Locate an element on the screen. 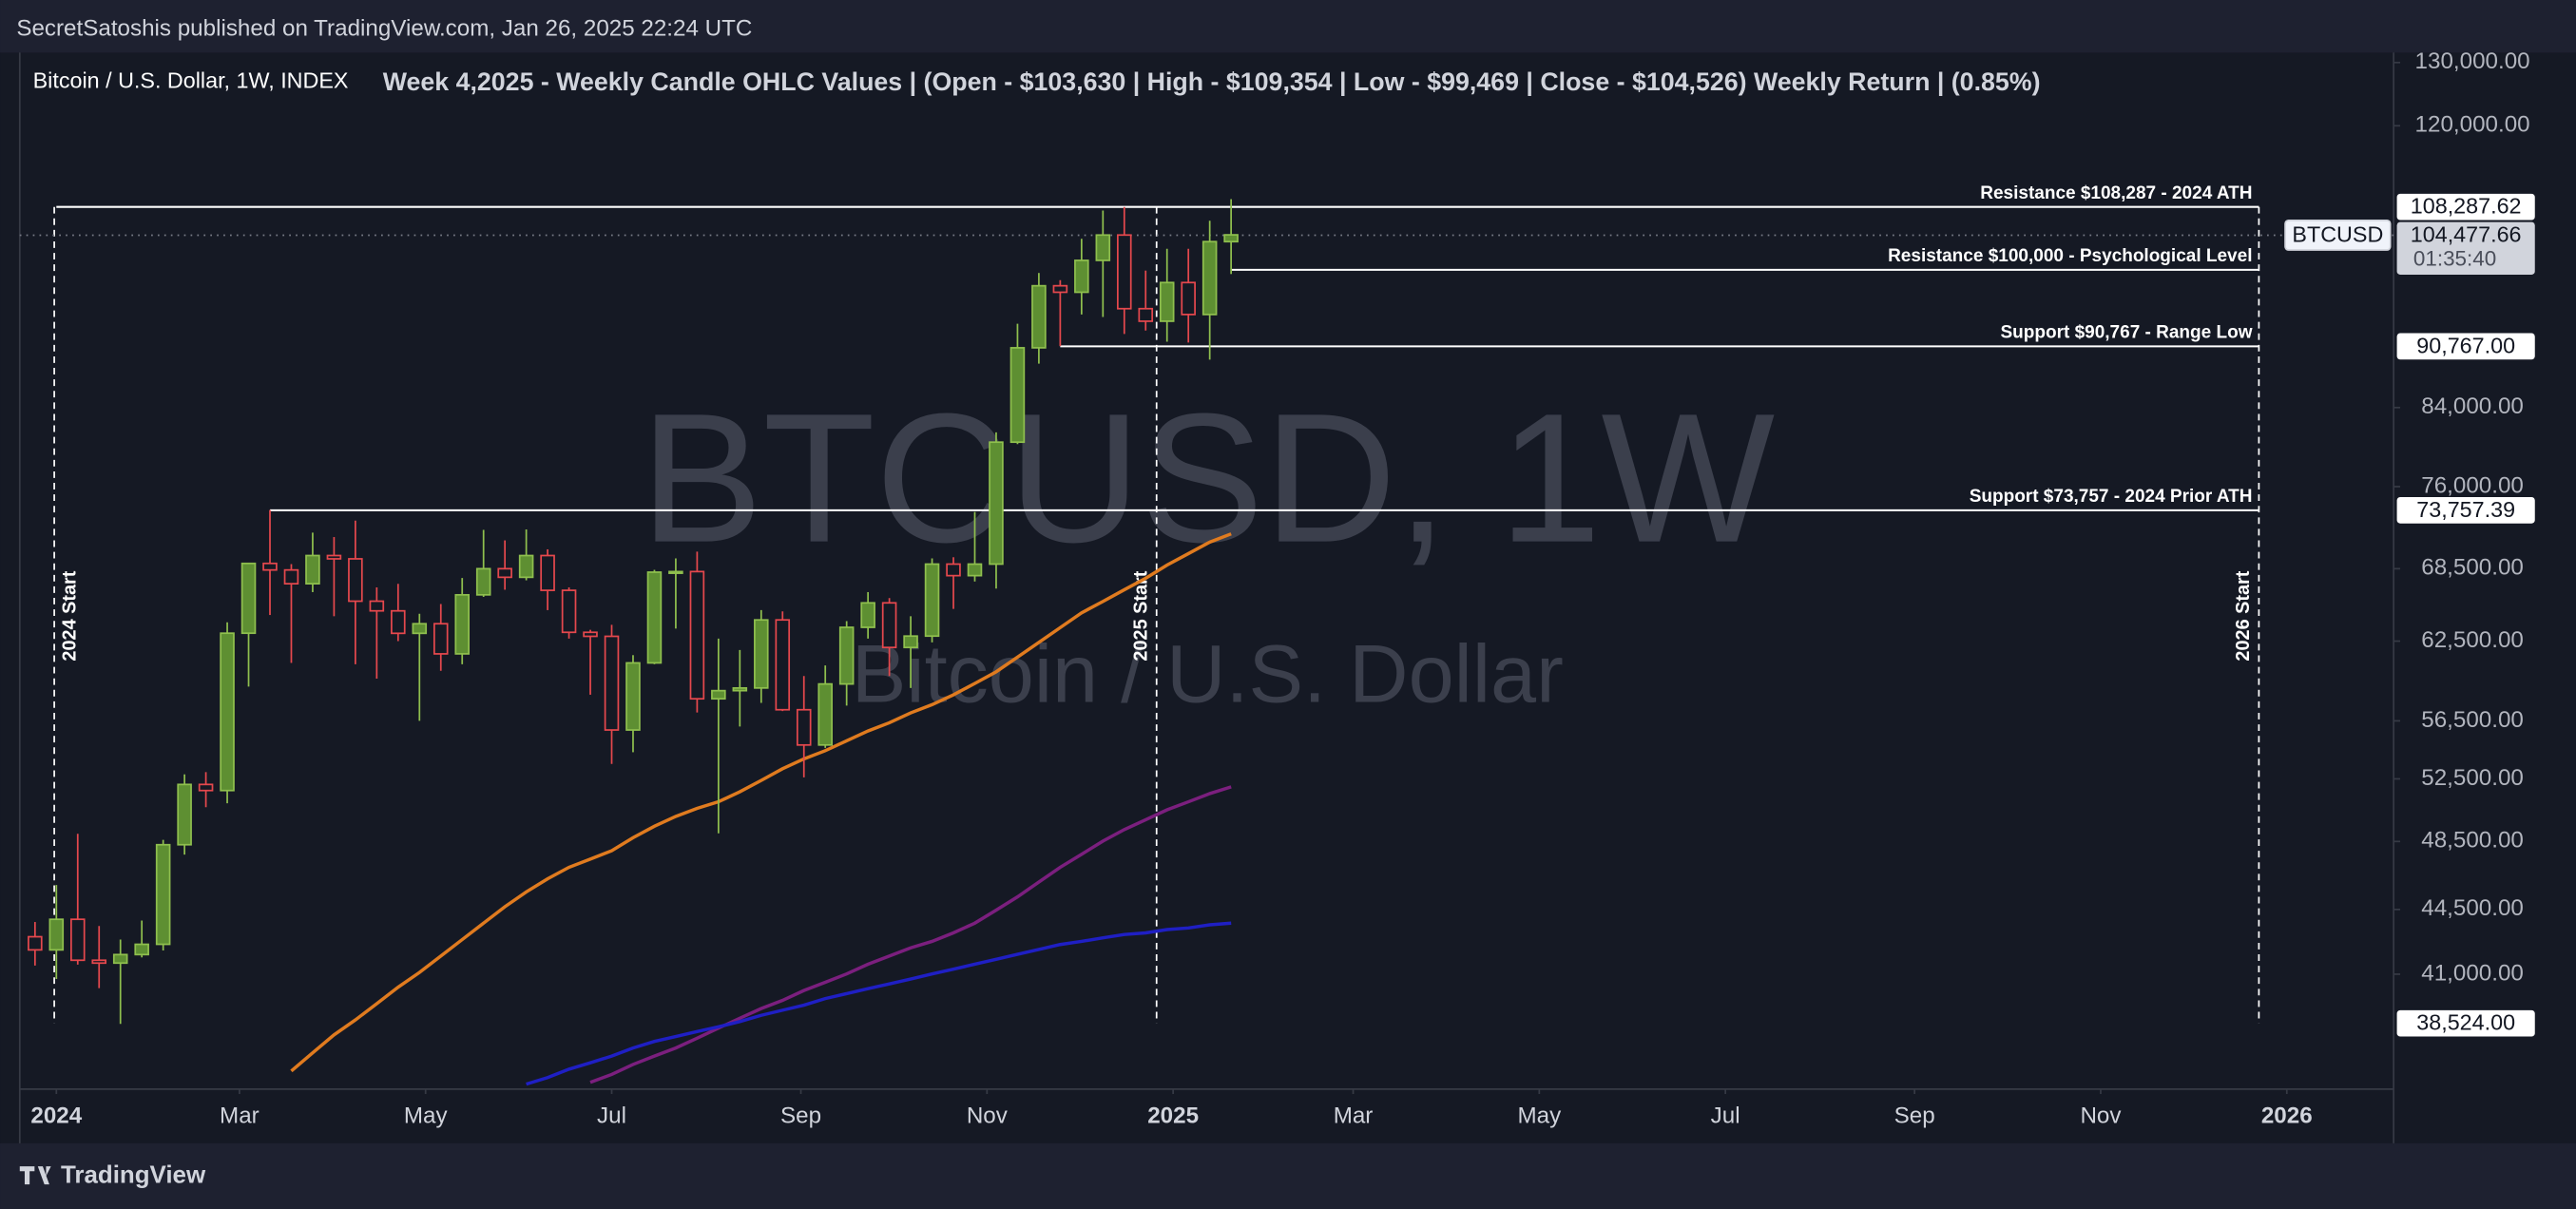  footer-text: TradingView is located at coordinates (133, 1174).